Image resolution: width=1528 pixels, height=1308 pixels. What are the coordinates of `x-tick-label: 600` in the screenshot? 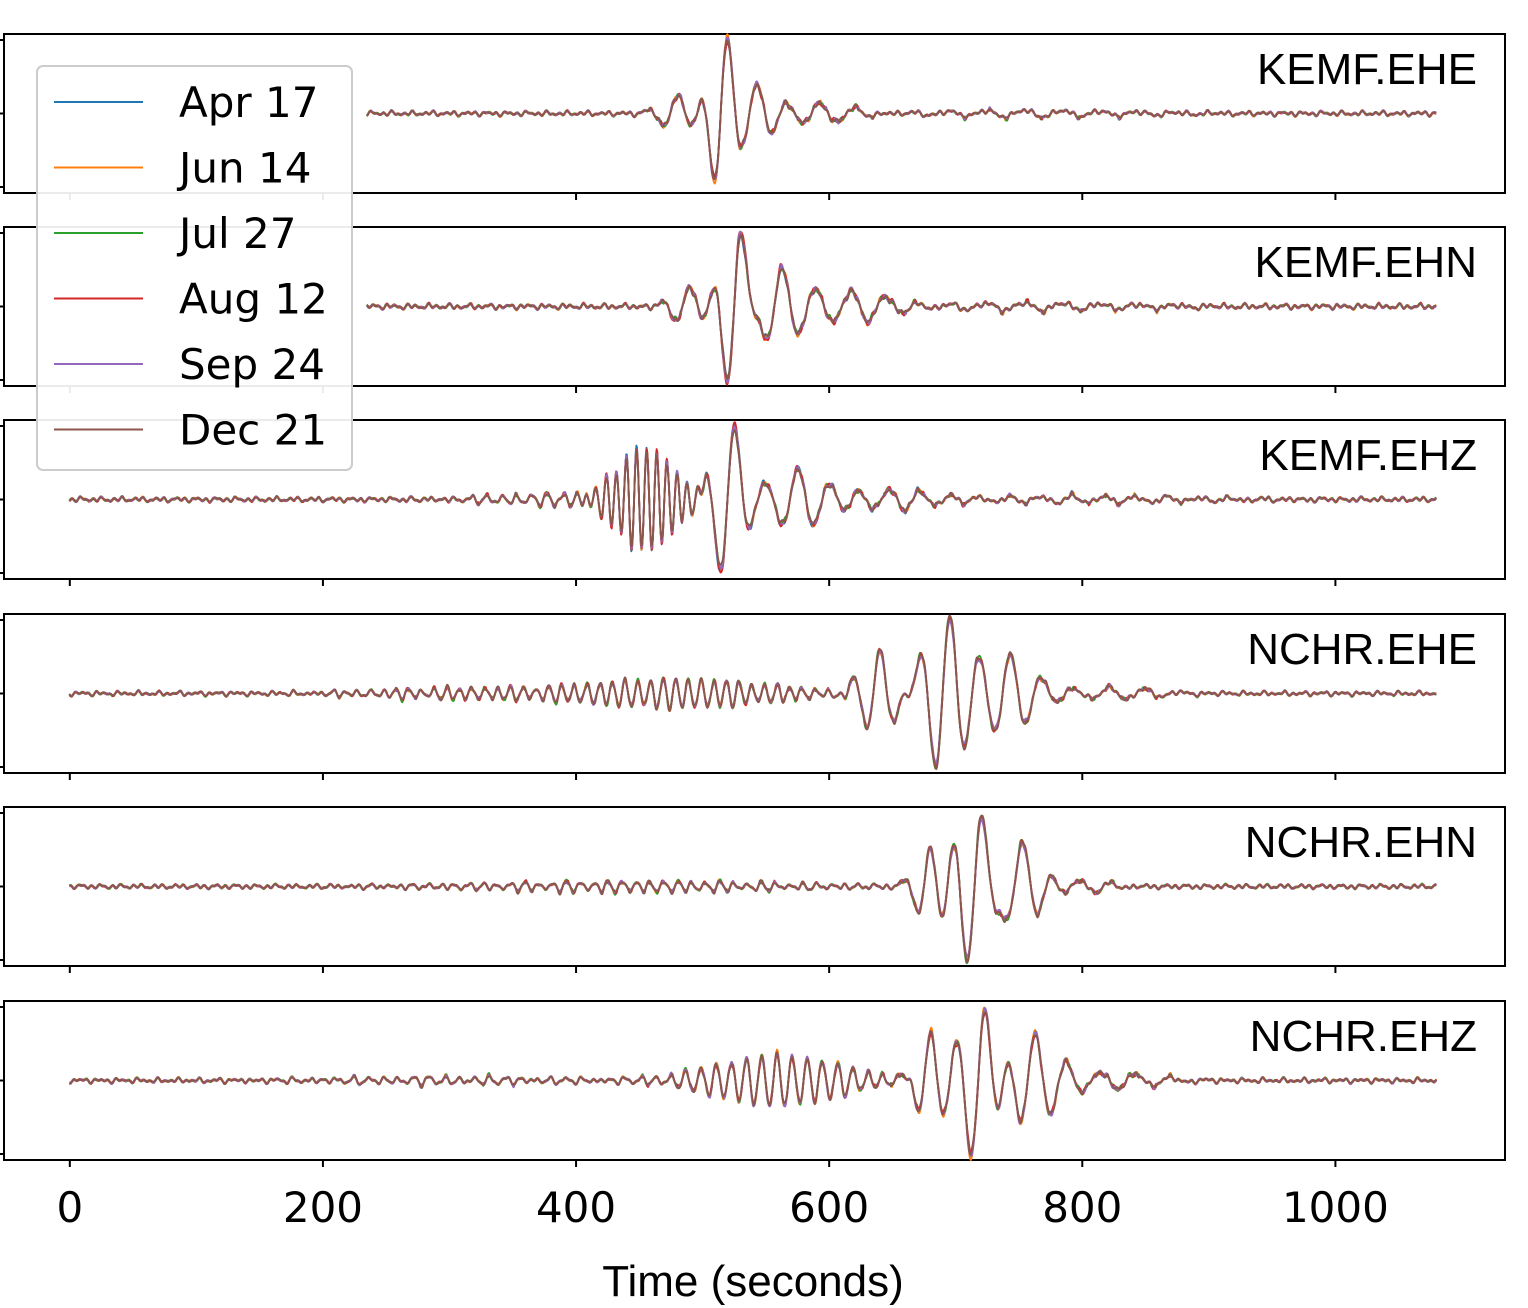 It's located at (829, 1207).